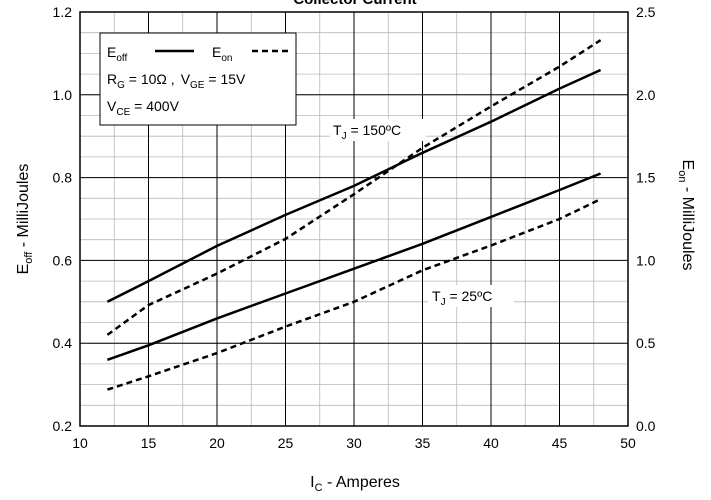 This screenshot has height=500, width=711. What do you see at coordinates (143, 108) in the screenshot?
I see `legend-vce: VCE = 400V` at bounding box center [143, 108].